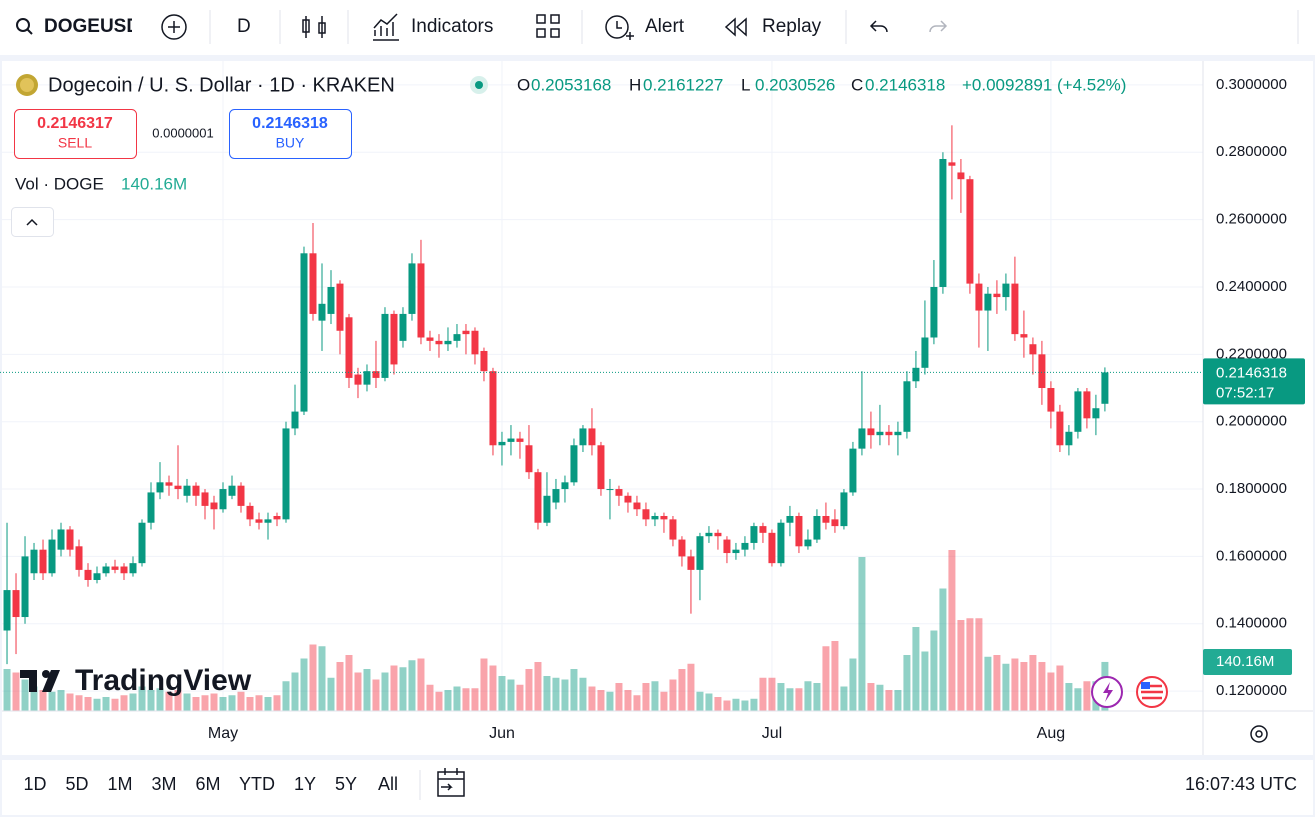 The image size is (1315, 817). What do you see at coordinates (27, 85) in the screenshot?
I see `coin-icon` at bounding box center [27, 85].